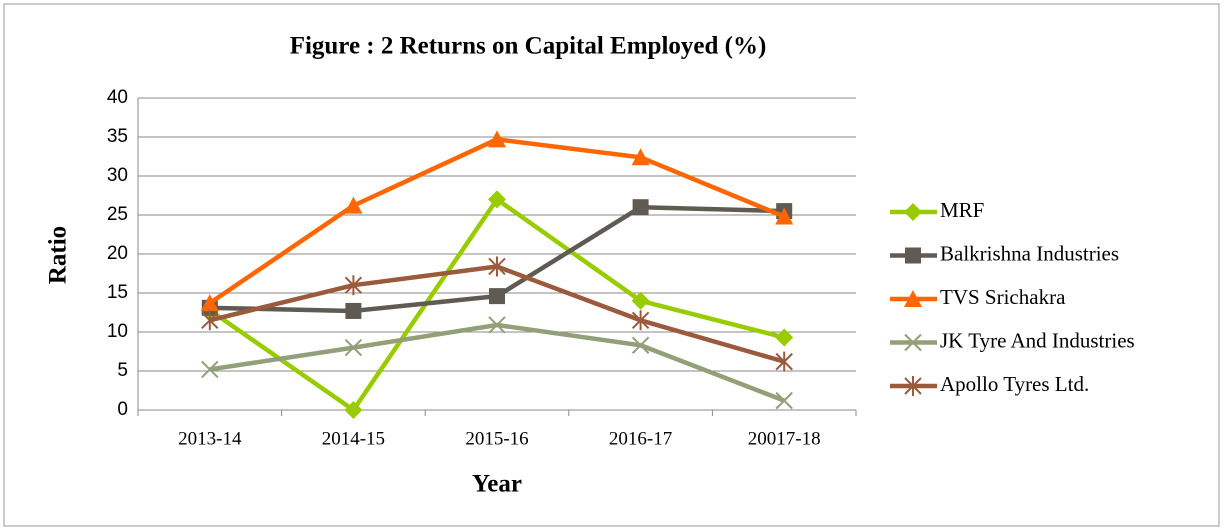  Describe the element at coordinates (122, 370) in the screenshot. I see `y-tick-label: 5` at that location.